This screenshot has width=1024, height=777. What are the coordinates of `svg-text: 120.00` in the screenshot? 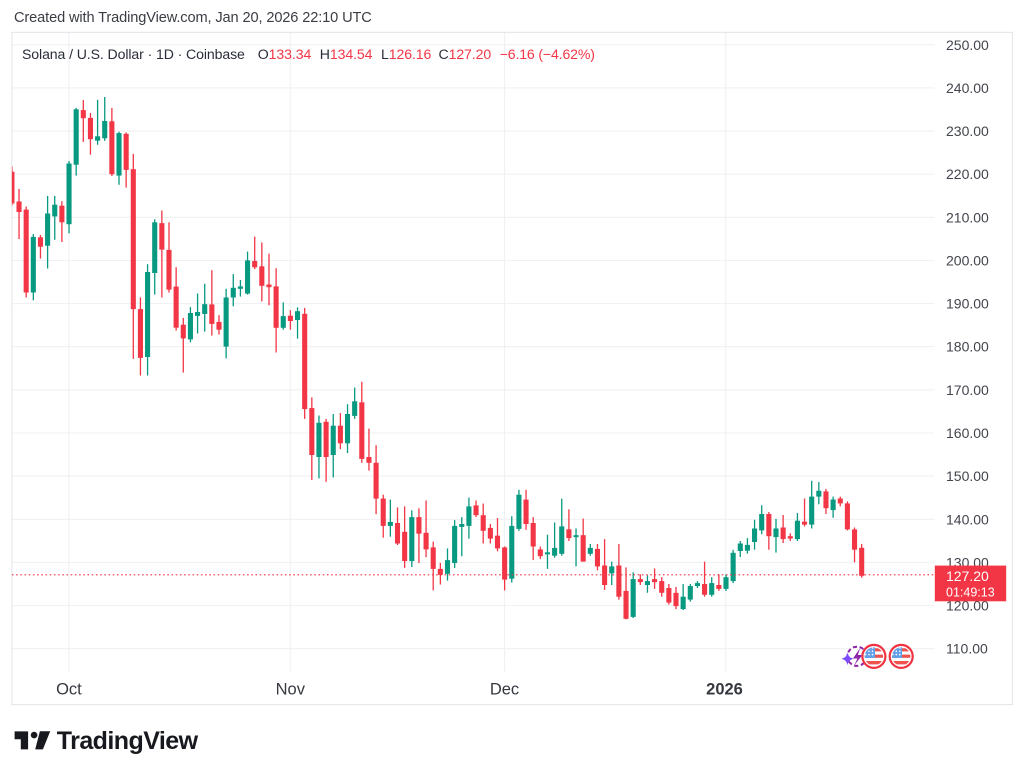 It's located at (967, 606).